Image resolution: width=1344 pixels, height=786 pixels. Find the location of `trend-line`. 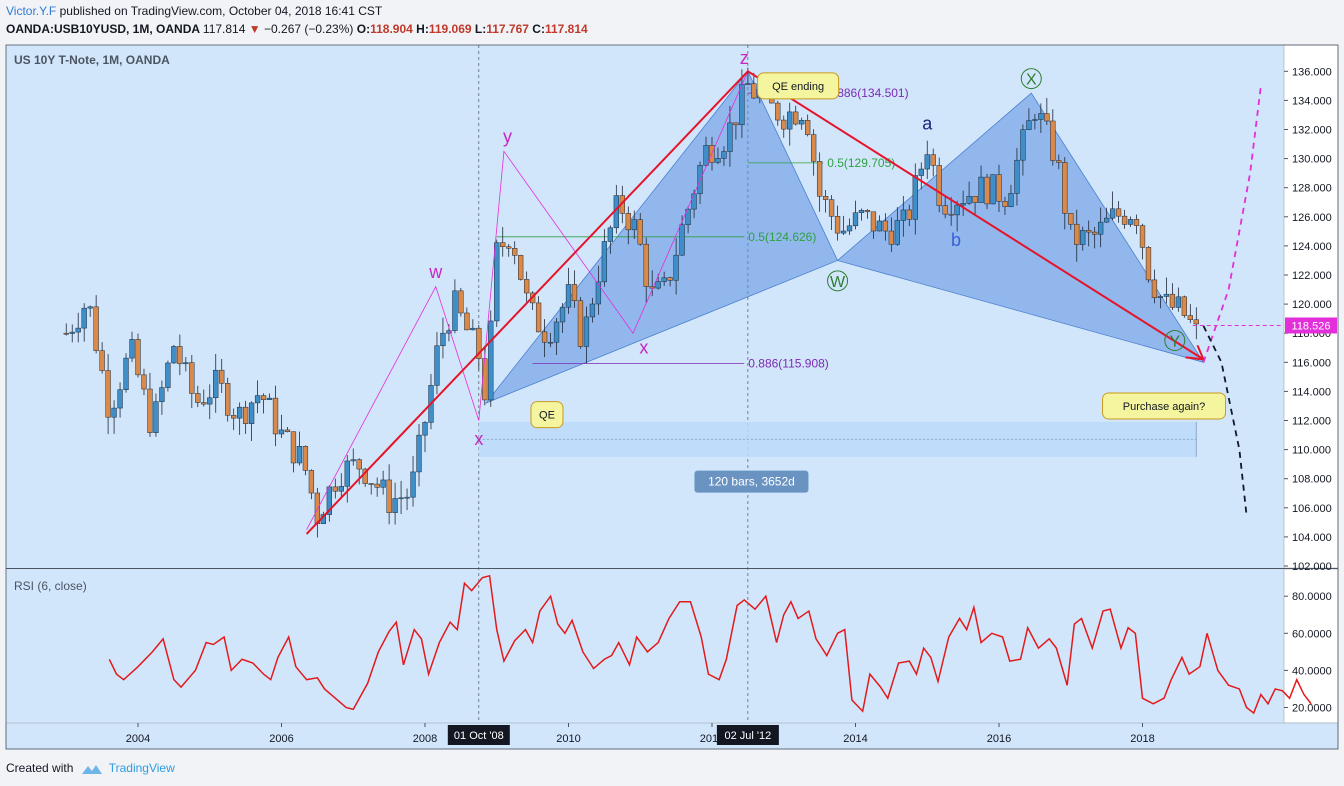

trend-line is located at coordinates (976, 215).